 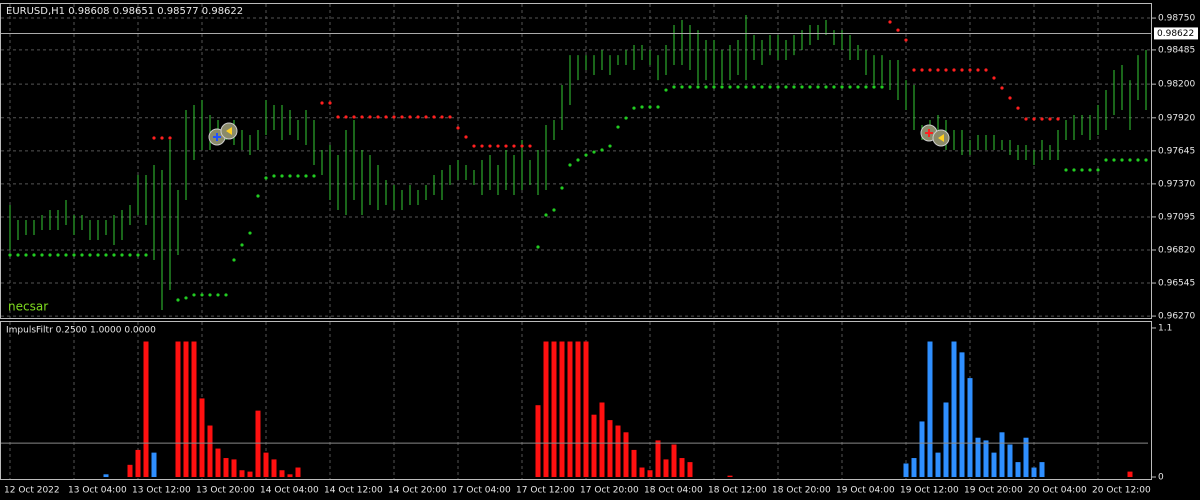 I want to click on indicator-name: necsar, so click(x=28, y=307).